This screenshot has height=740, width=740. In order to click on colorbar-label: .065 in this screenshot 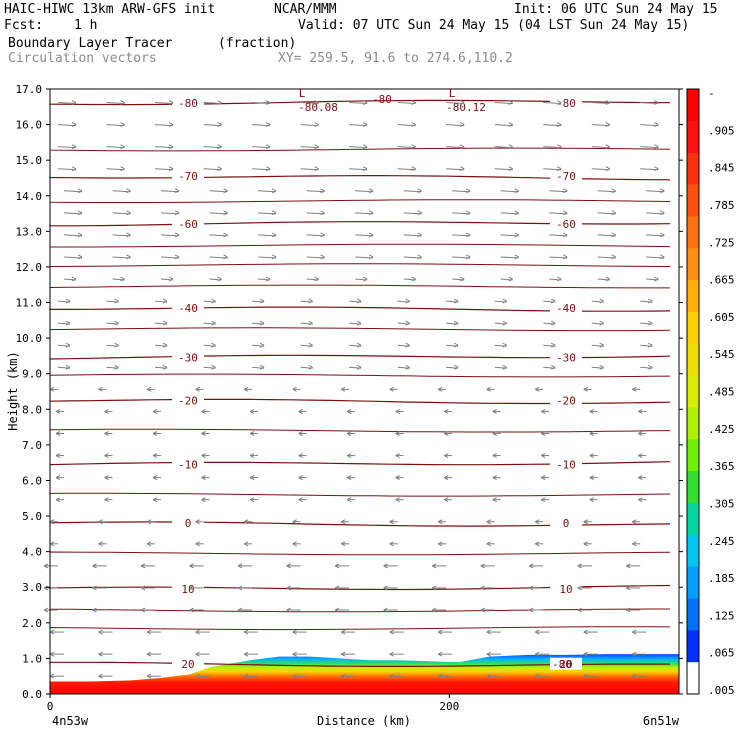, I will do `click(721, 653)`.